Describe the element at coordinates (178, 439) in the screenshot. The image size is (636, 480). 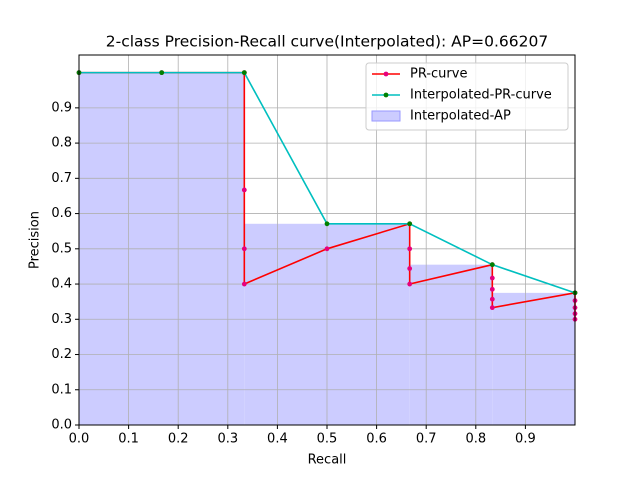
I see `x-tick-label: 0.2` at that location.